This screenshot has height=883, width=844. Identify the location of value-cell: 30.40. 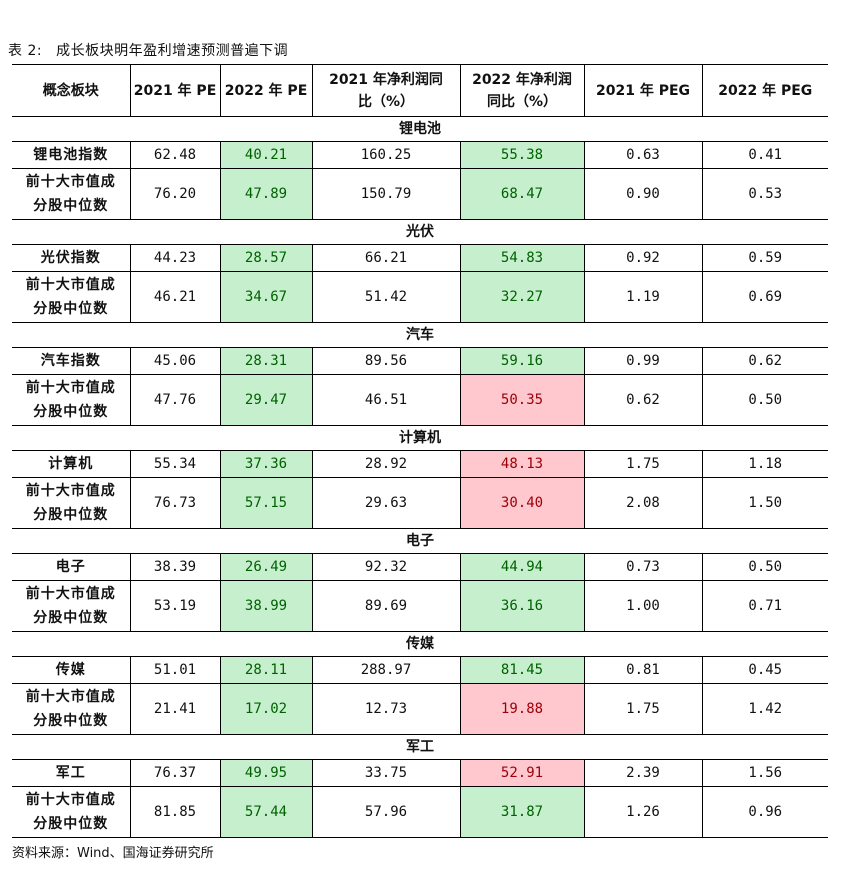
(522, 503).